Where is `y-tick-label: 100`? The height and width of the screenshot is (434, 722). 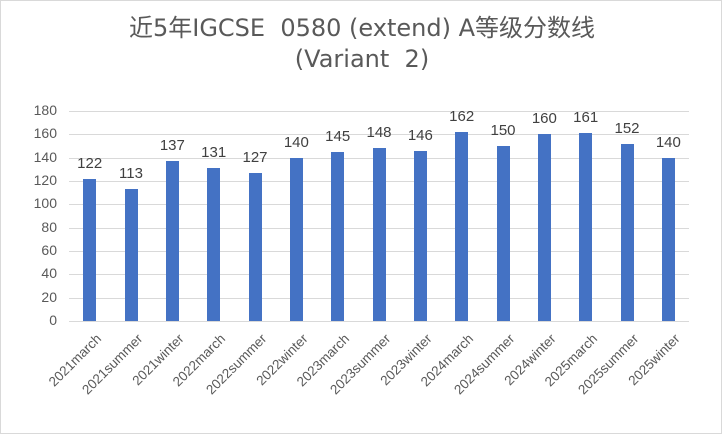
y-tick-label: 100 is located at coordinates (45, 203).